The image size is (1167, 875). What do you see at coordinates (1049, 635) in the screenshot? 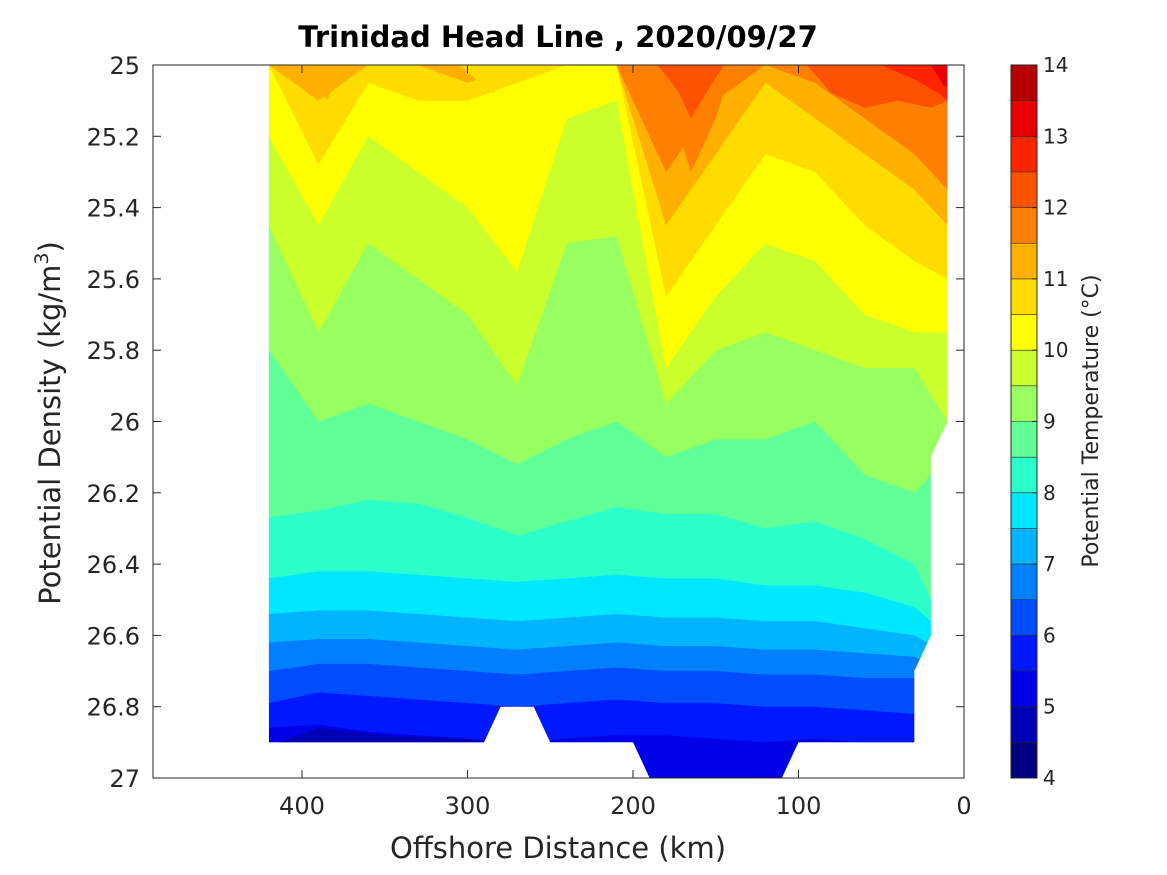
I see `colorbar-tick-label: 6` at bounding box center [1049, 635].